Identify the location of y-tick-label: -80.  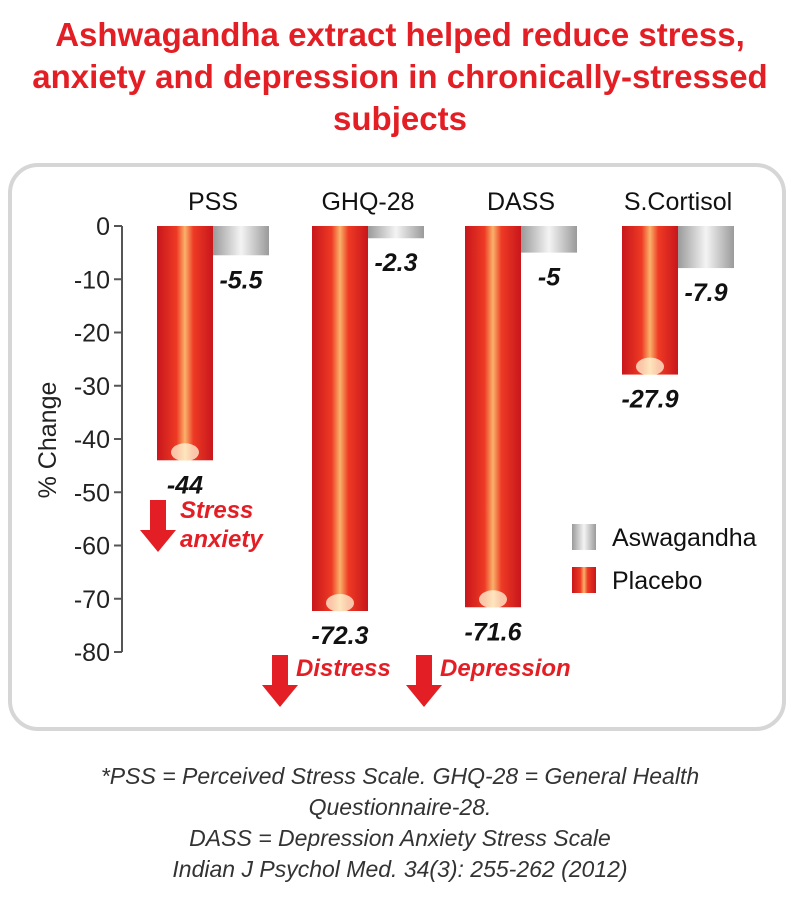
(92, 653).